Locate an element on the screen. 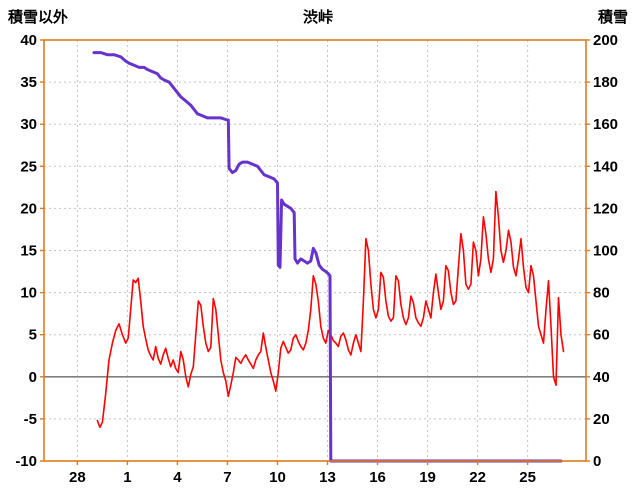 The height and width of the screenshot is (501, 636). left-tick-label: 10 is located at coordinates (28, 293).